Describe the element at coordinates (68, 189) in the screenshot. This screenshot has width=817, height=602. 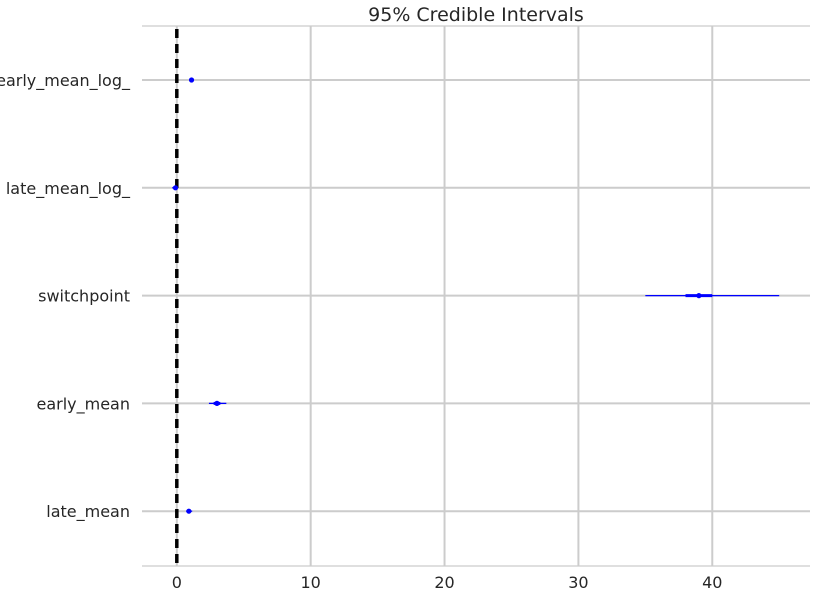
I see `y-tick-label: late_mean_log_` at that location.